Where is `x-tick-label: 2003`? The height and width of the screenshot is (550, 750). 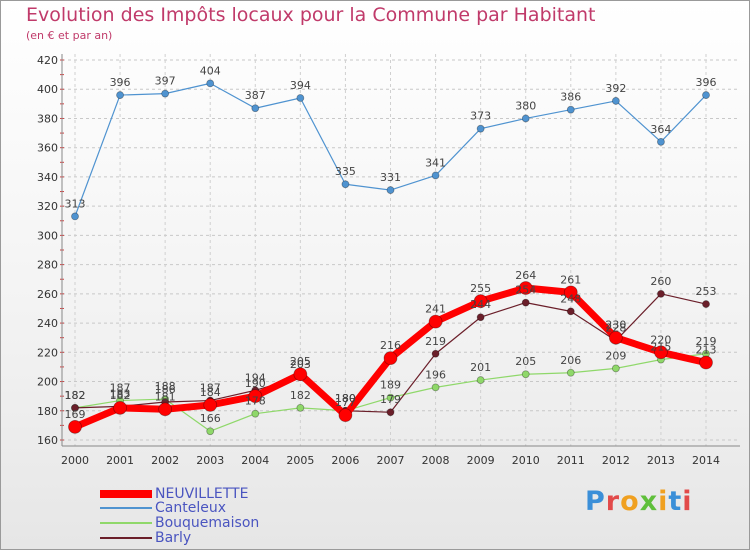
x-tick-label: 2003 is located at coordinates (210, 460).